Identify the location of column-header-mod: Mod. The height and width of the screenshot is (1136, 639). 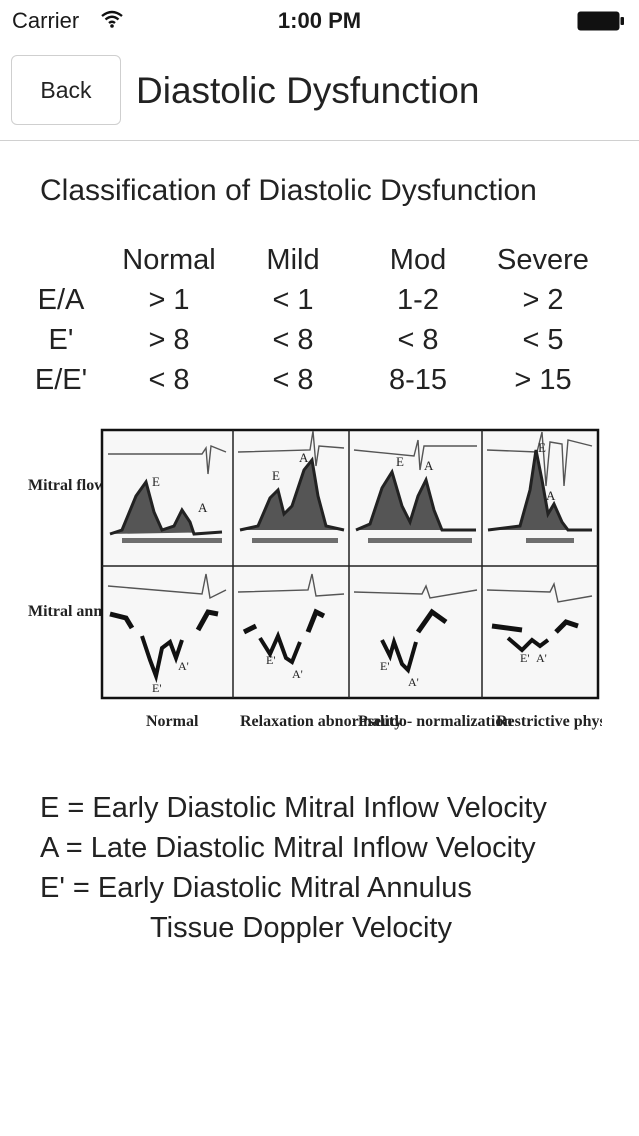
(418, 260).